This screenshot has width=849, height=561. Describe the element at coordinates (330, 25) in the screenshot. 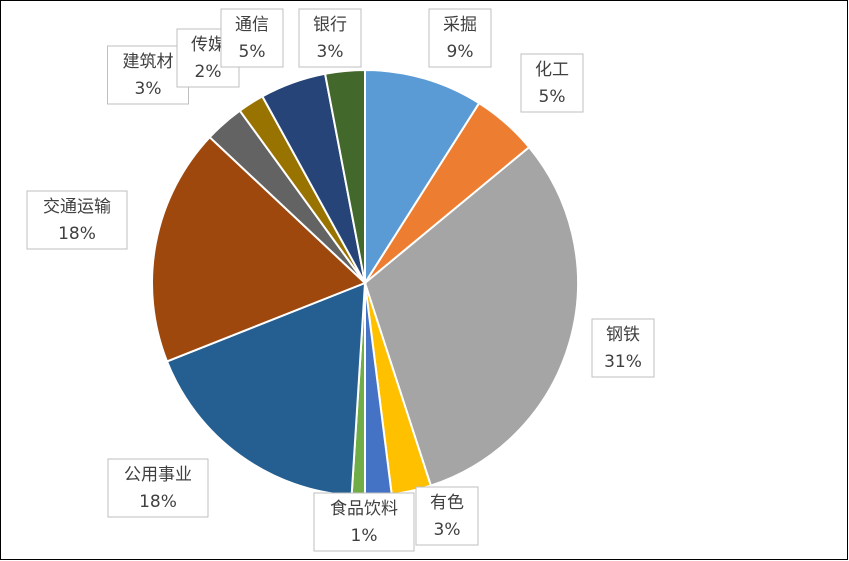

I see `category-label: 银行` at that location.